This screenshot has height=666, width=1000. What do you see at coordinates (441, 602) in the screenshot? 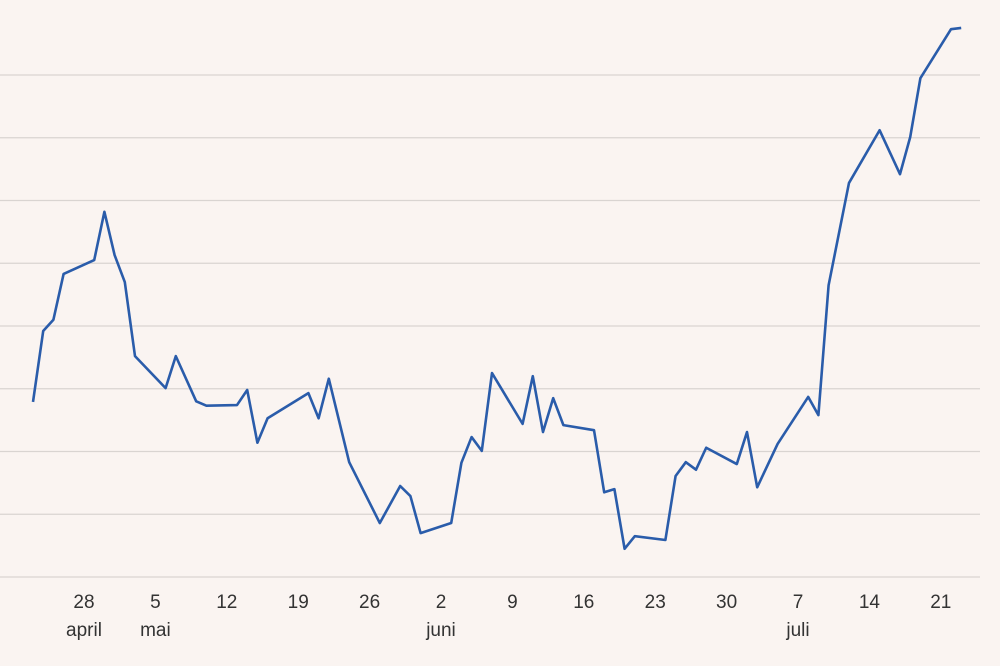
I see `x-tick-label: 2` at bounding box center [441, 602].